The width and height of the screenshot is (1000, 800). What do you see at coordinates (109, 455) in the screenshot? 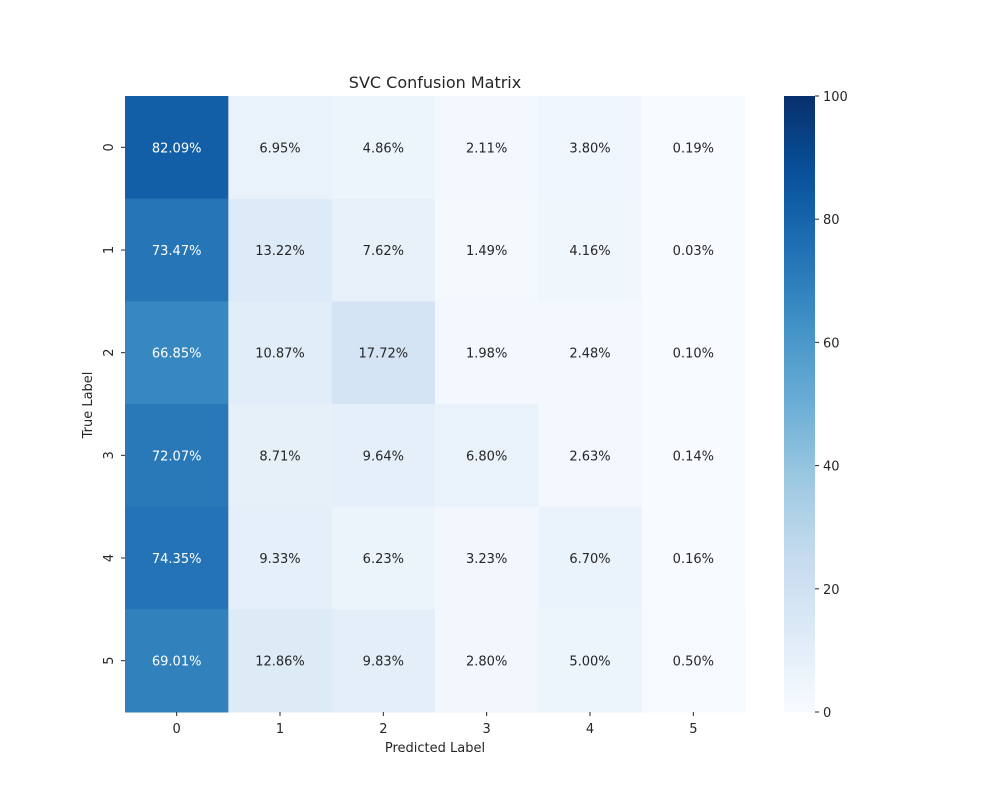
I see `y-tick-label: 3` at bounding box center [109, 455].